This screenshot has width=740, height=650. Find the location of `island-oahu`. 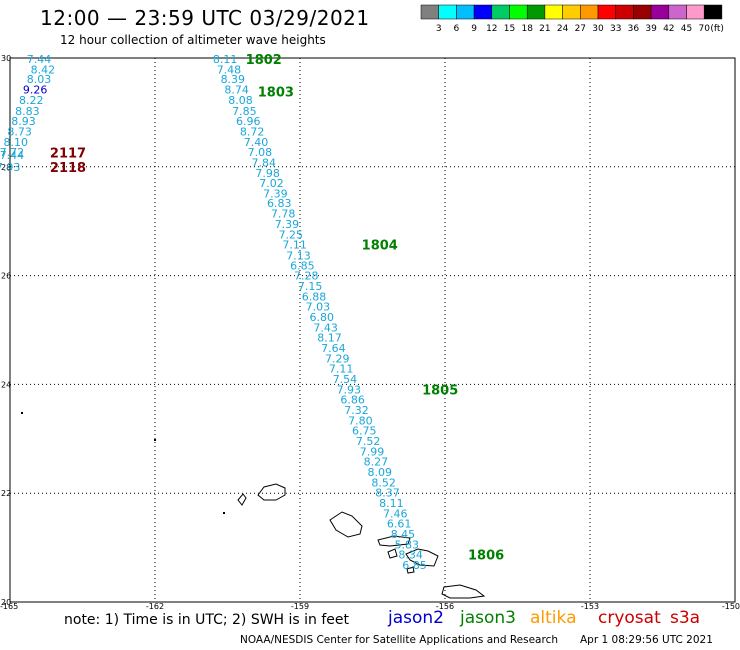

island-oahu is located at coordinates (346, 524).